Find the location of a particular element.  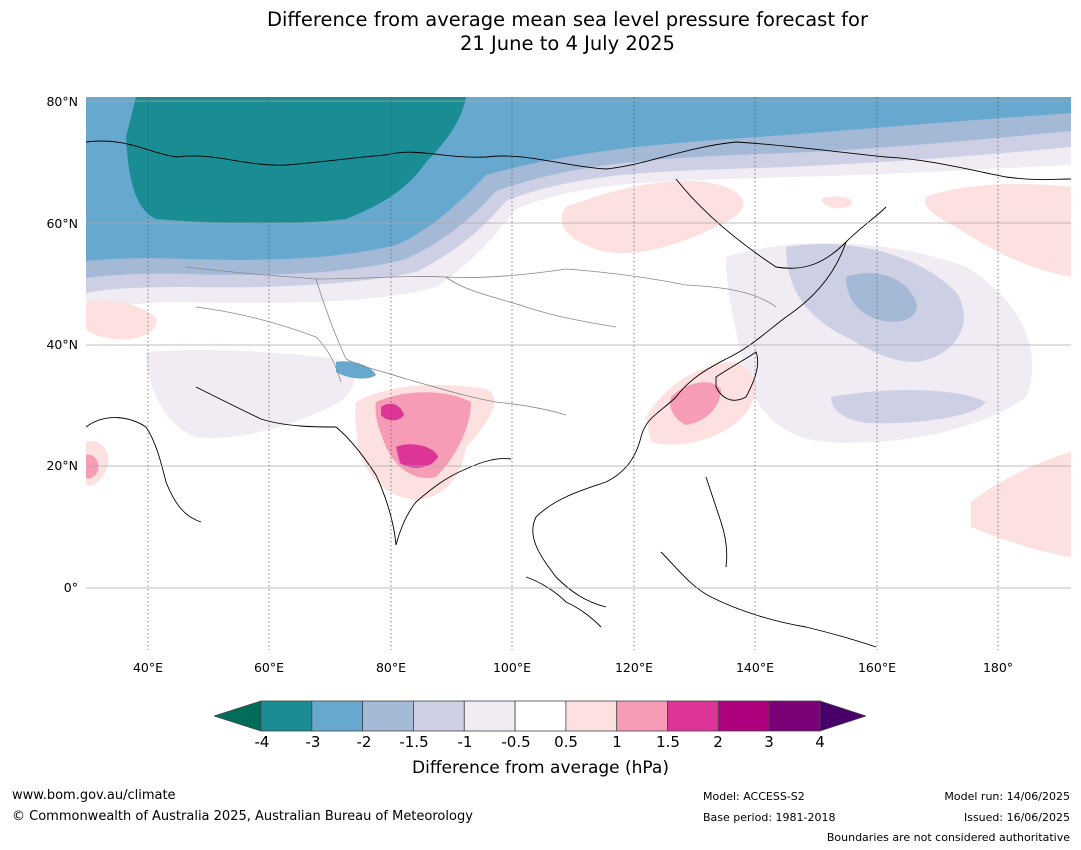

lat-label-40n: 40°N is located at coordinates (62, 344).